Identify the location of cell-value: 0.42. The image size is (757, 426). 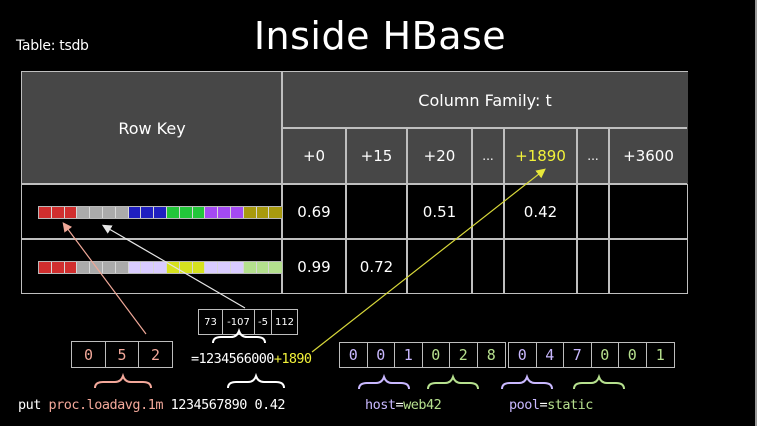
(540, 211).